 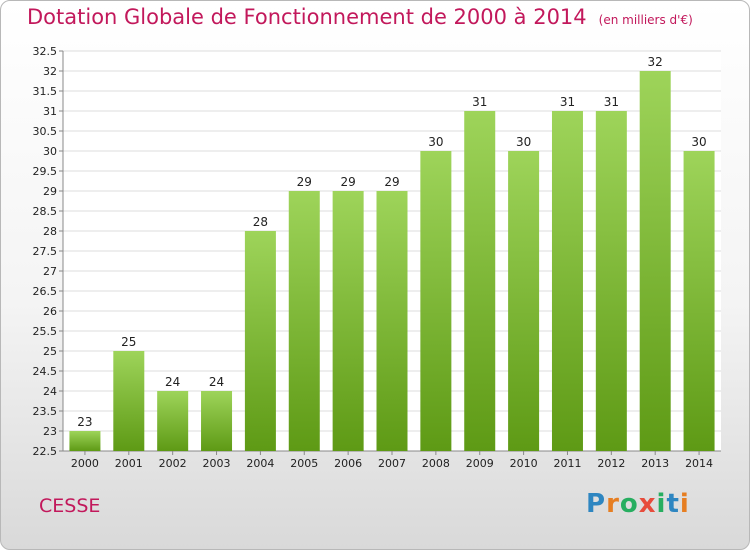 I want to click on logo-letter: P, so click(x=596, y=504).